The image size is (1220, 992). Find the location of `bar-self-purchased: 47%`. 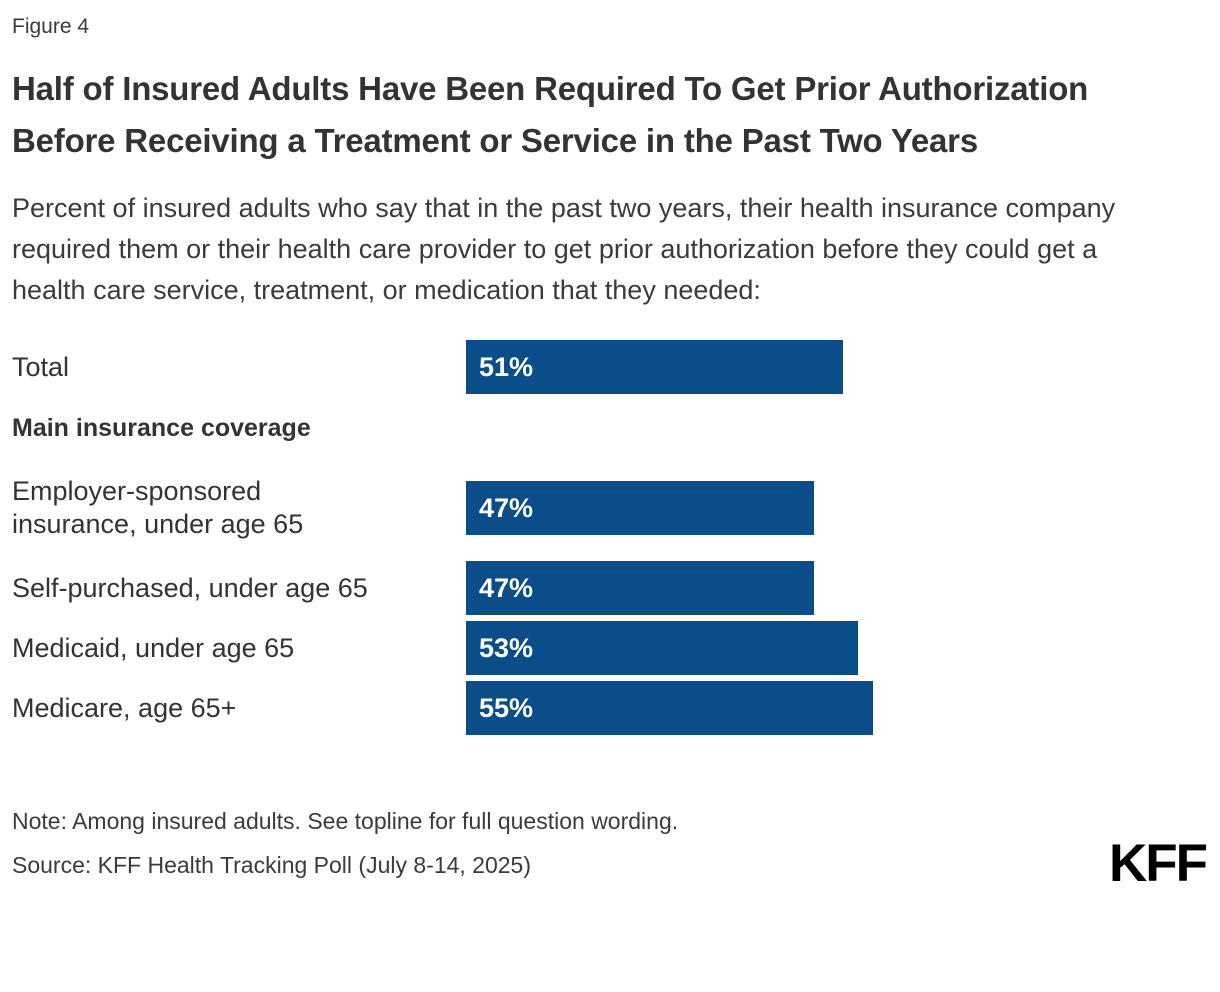

bar-self-purchased: 47% is located at coordinates (640, 588).